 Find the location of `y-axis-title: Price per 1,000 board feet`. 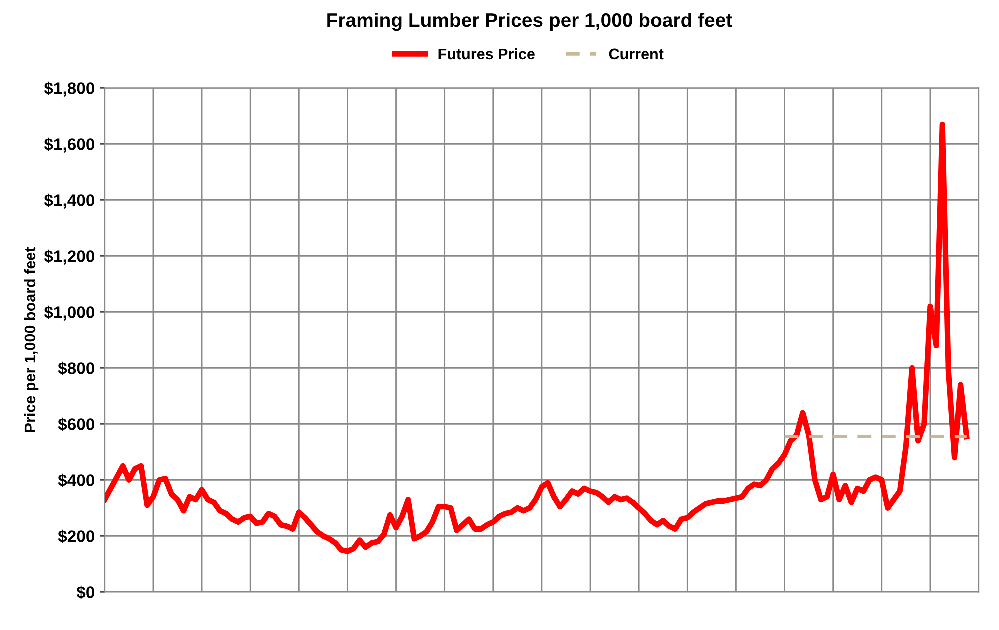

y-axis-title: Price per 1,000 board feet is located at coordinates (31, 339).